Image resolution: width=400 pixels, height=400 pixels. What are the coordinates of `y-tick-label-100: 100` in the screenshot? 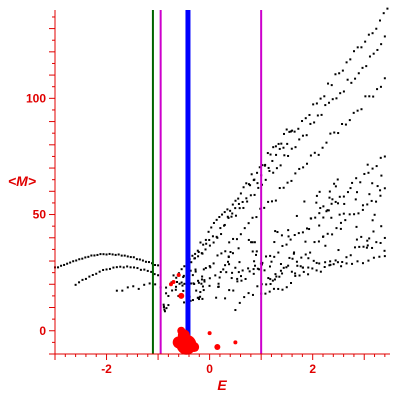 It's located at (36, 98).